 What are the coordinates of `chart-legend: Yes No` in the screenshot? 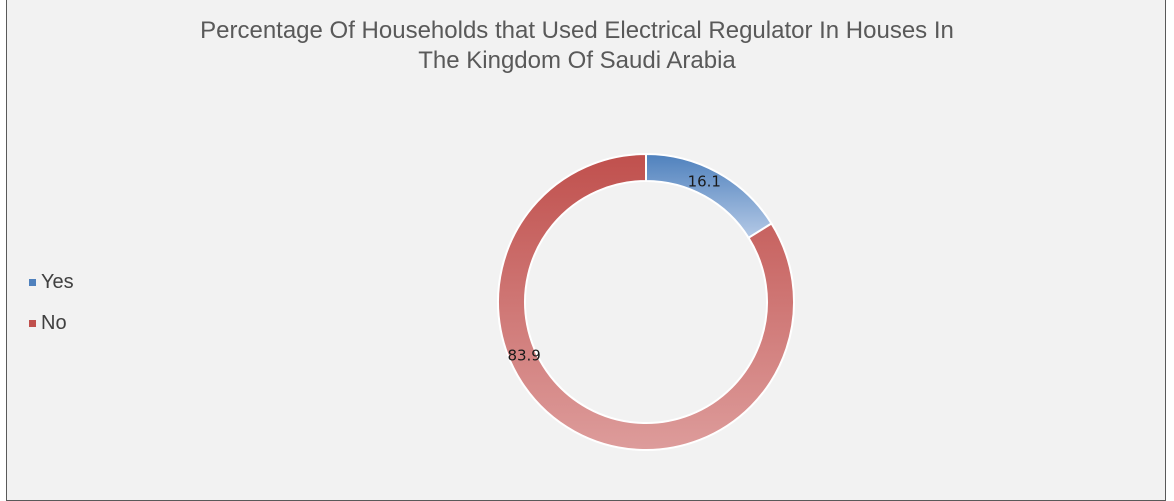 It's located at (67, 303).